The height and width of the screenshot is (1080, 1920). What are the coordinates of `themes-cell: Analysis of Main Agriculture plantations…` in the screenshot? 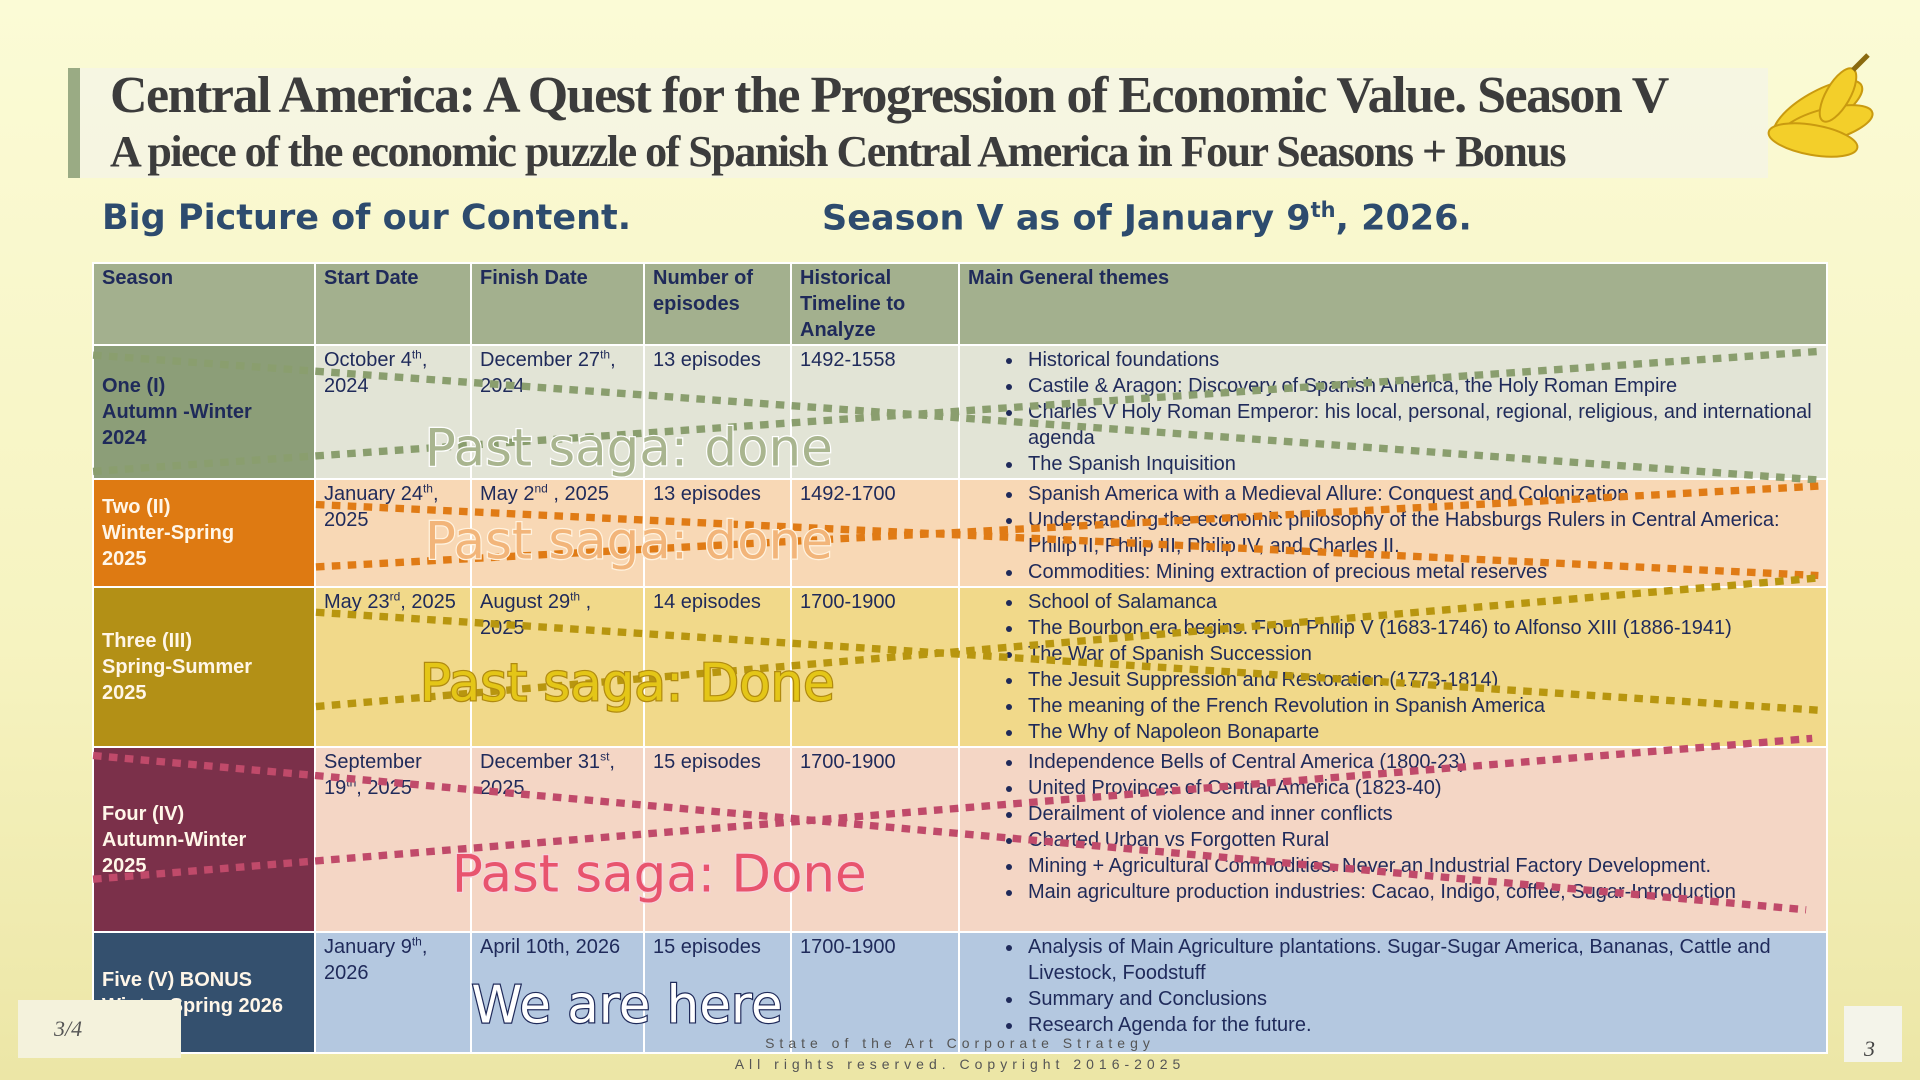 It's located at (1393, 992).